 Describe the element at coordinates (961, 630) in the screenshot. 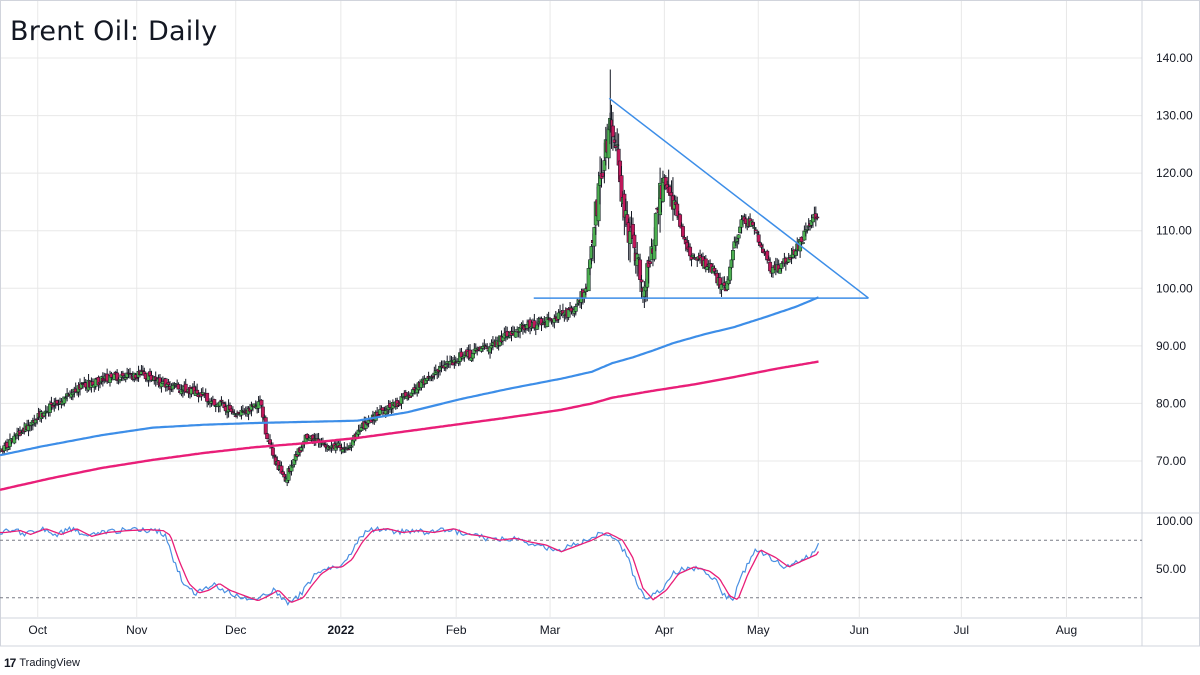

I see `time-axis-label: Jul` at that location.